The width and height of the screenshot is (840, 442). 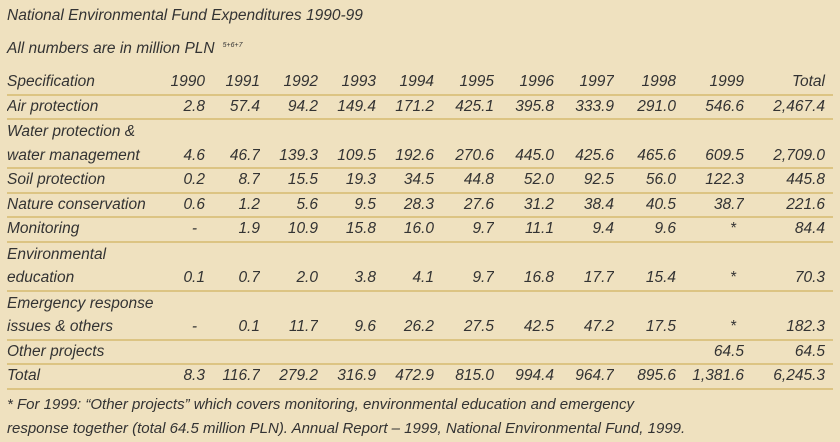 What do you see at coordinates (289, 107) in the screenshot?
I see `table-cell: 94.2` at bounding box center [289, 107].